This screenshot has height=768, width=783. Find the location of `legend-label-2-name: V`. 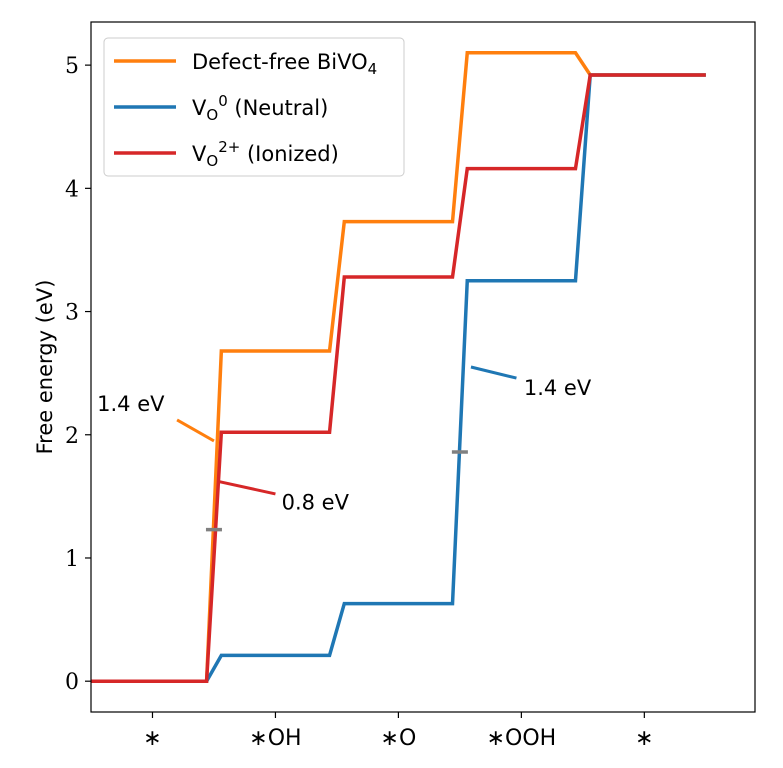

legend-label-2-name: V is located at coordinates (199, 154).